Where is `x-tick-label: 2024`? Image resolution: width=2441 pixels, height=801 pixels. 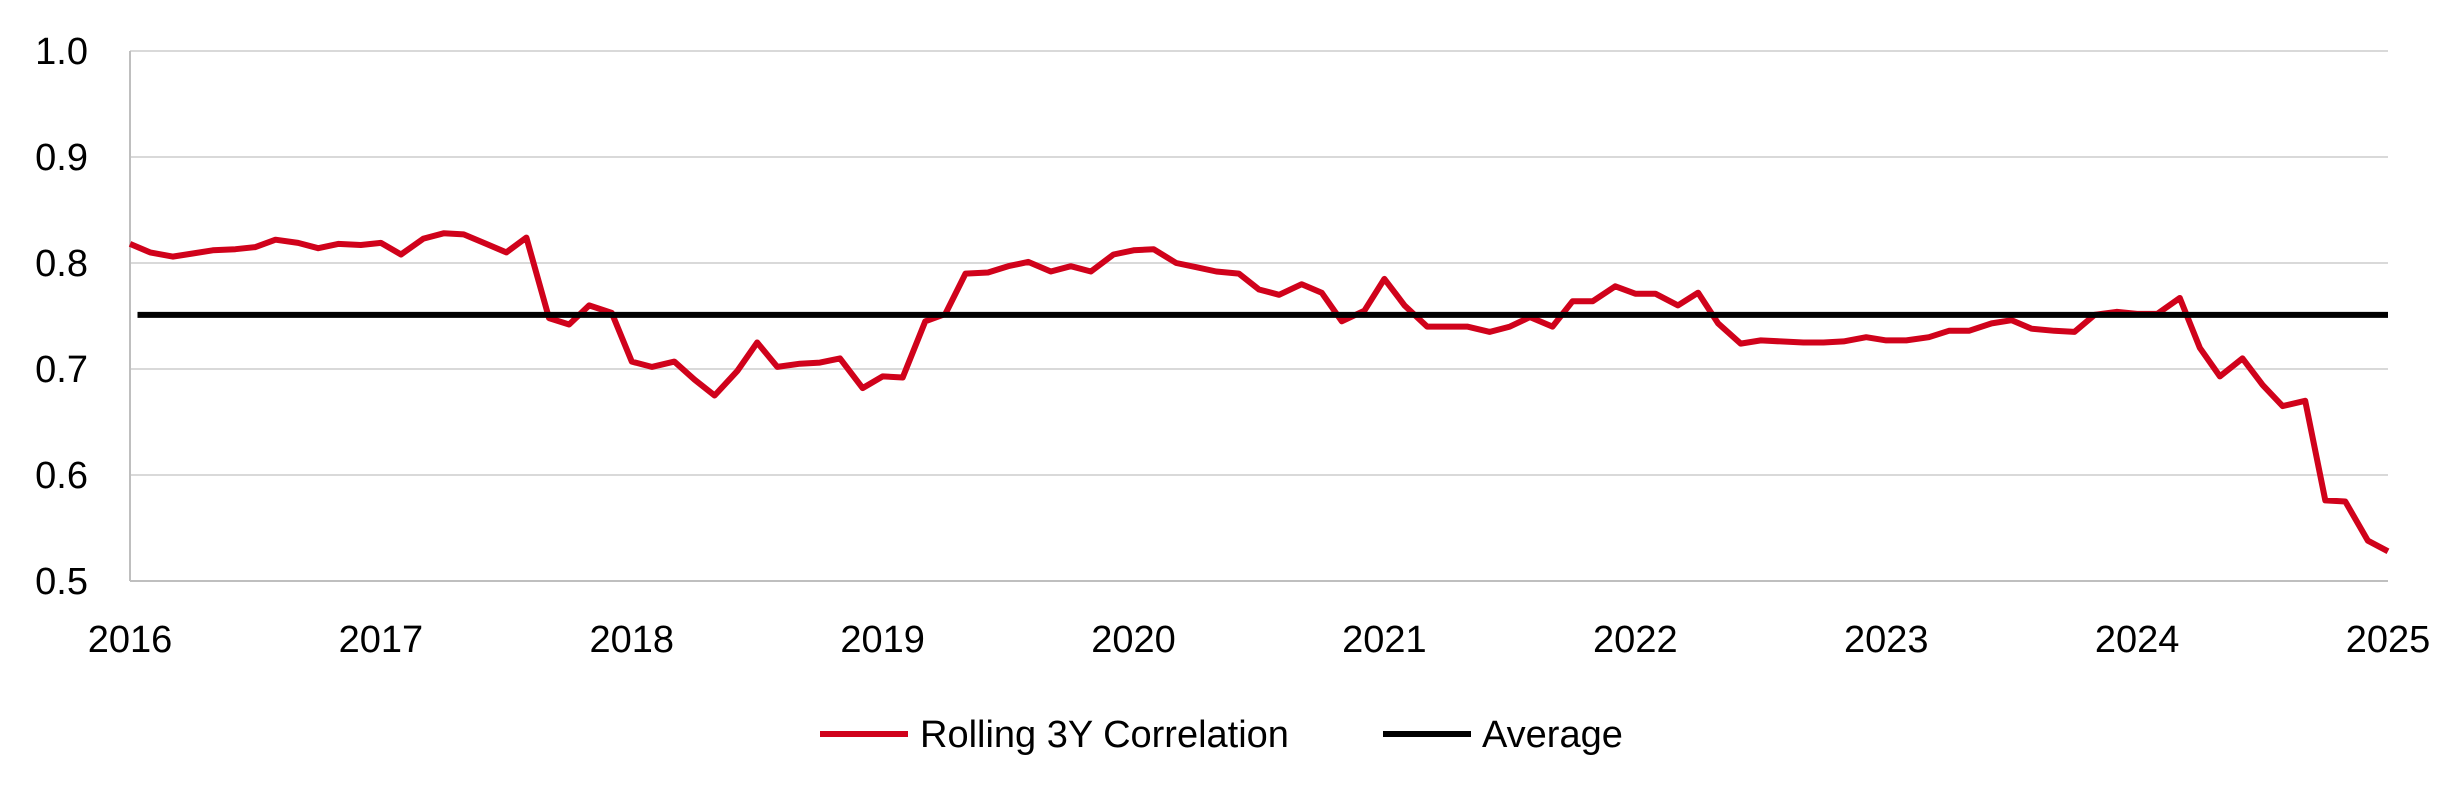 x-tick-label: 2024 is located at coordinates (2137, 640).